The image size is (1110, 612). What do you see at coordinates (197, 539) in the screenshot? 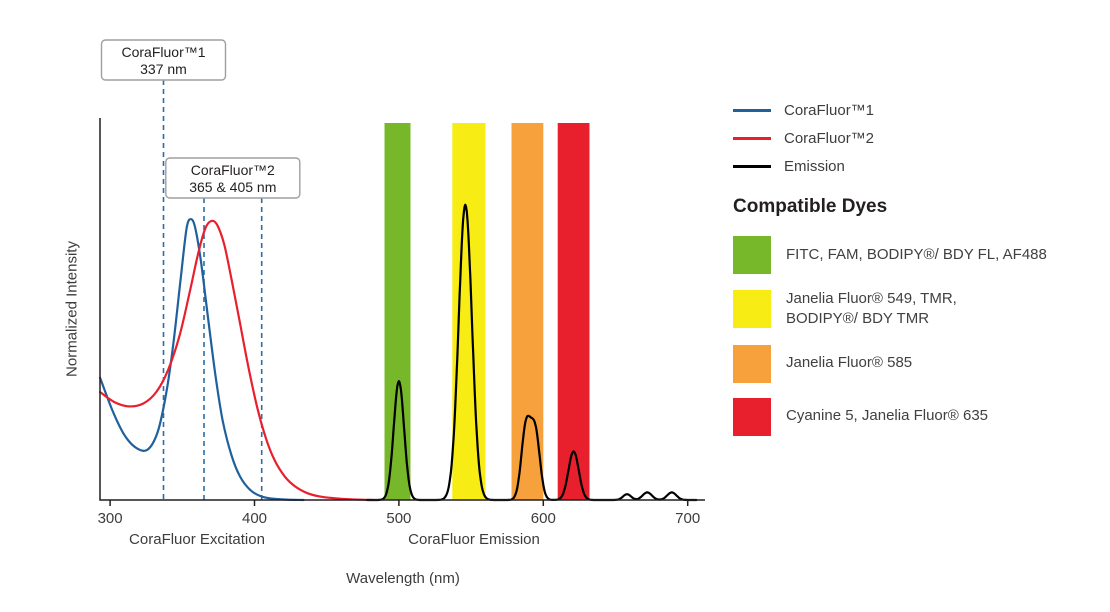
I see `x-region-label-excitation: CoraFluor Excitation` at bounding box center [197, 539].